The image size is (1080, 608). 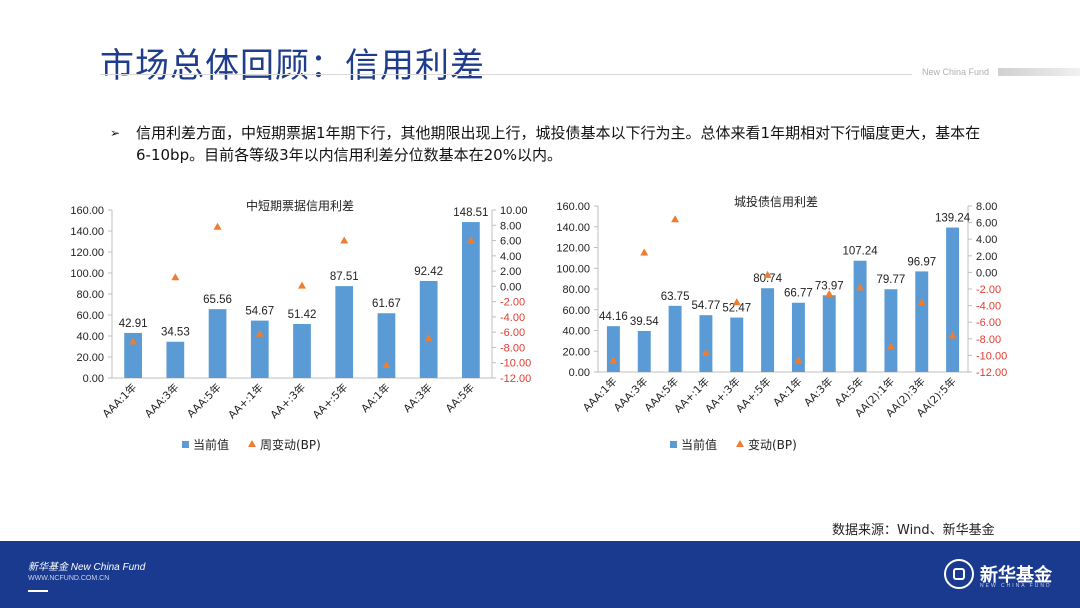 What do you see at coordinates (818, 392) in the screenshot?
I see `x-category-label: AA:3年` at bounding box center [818, 392].